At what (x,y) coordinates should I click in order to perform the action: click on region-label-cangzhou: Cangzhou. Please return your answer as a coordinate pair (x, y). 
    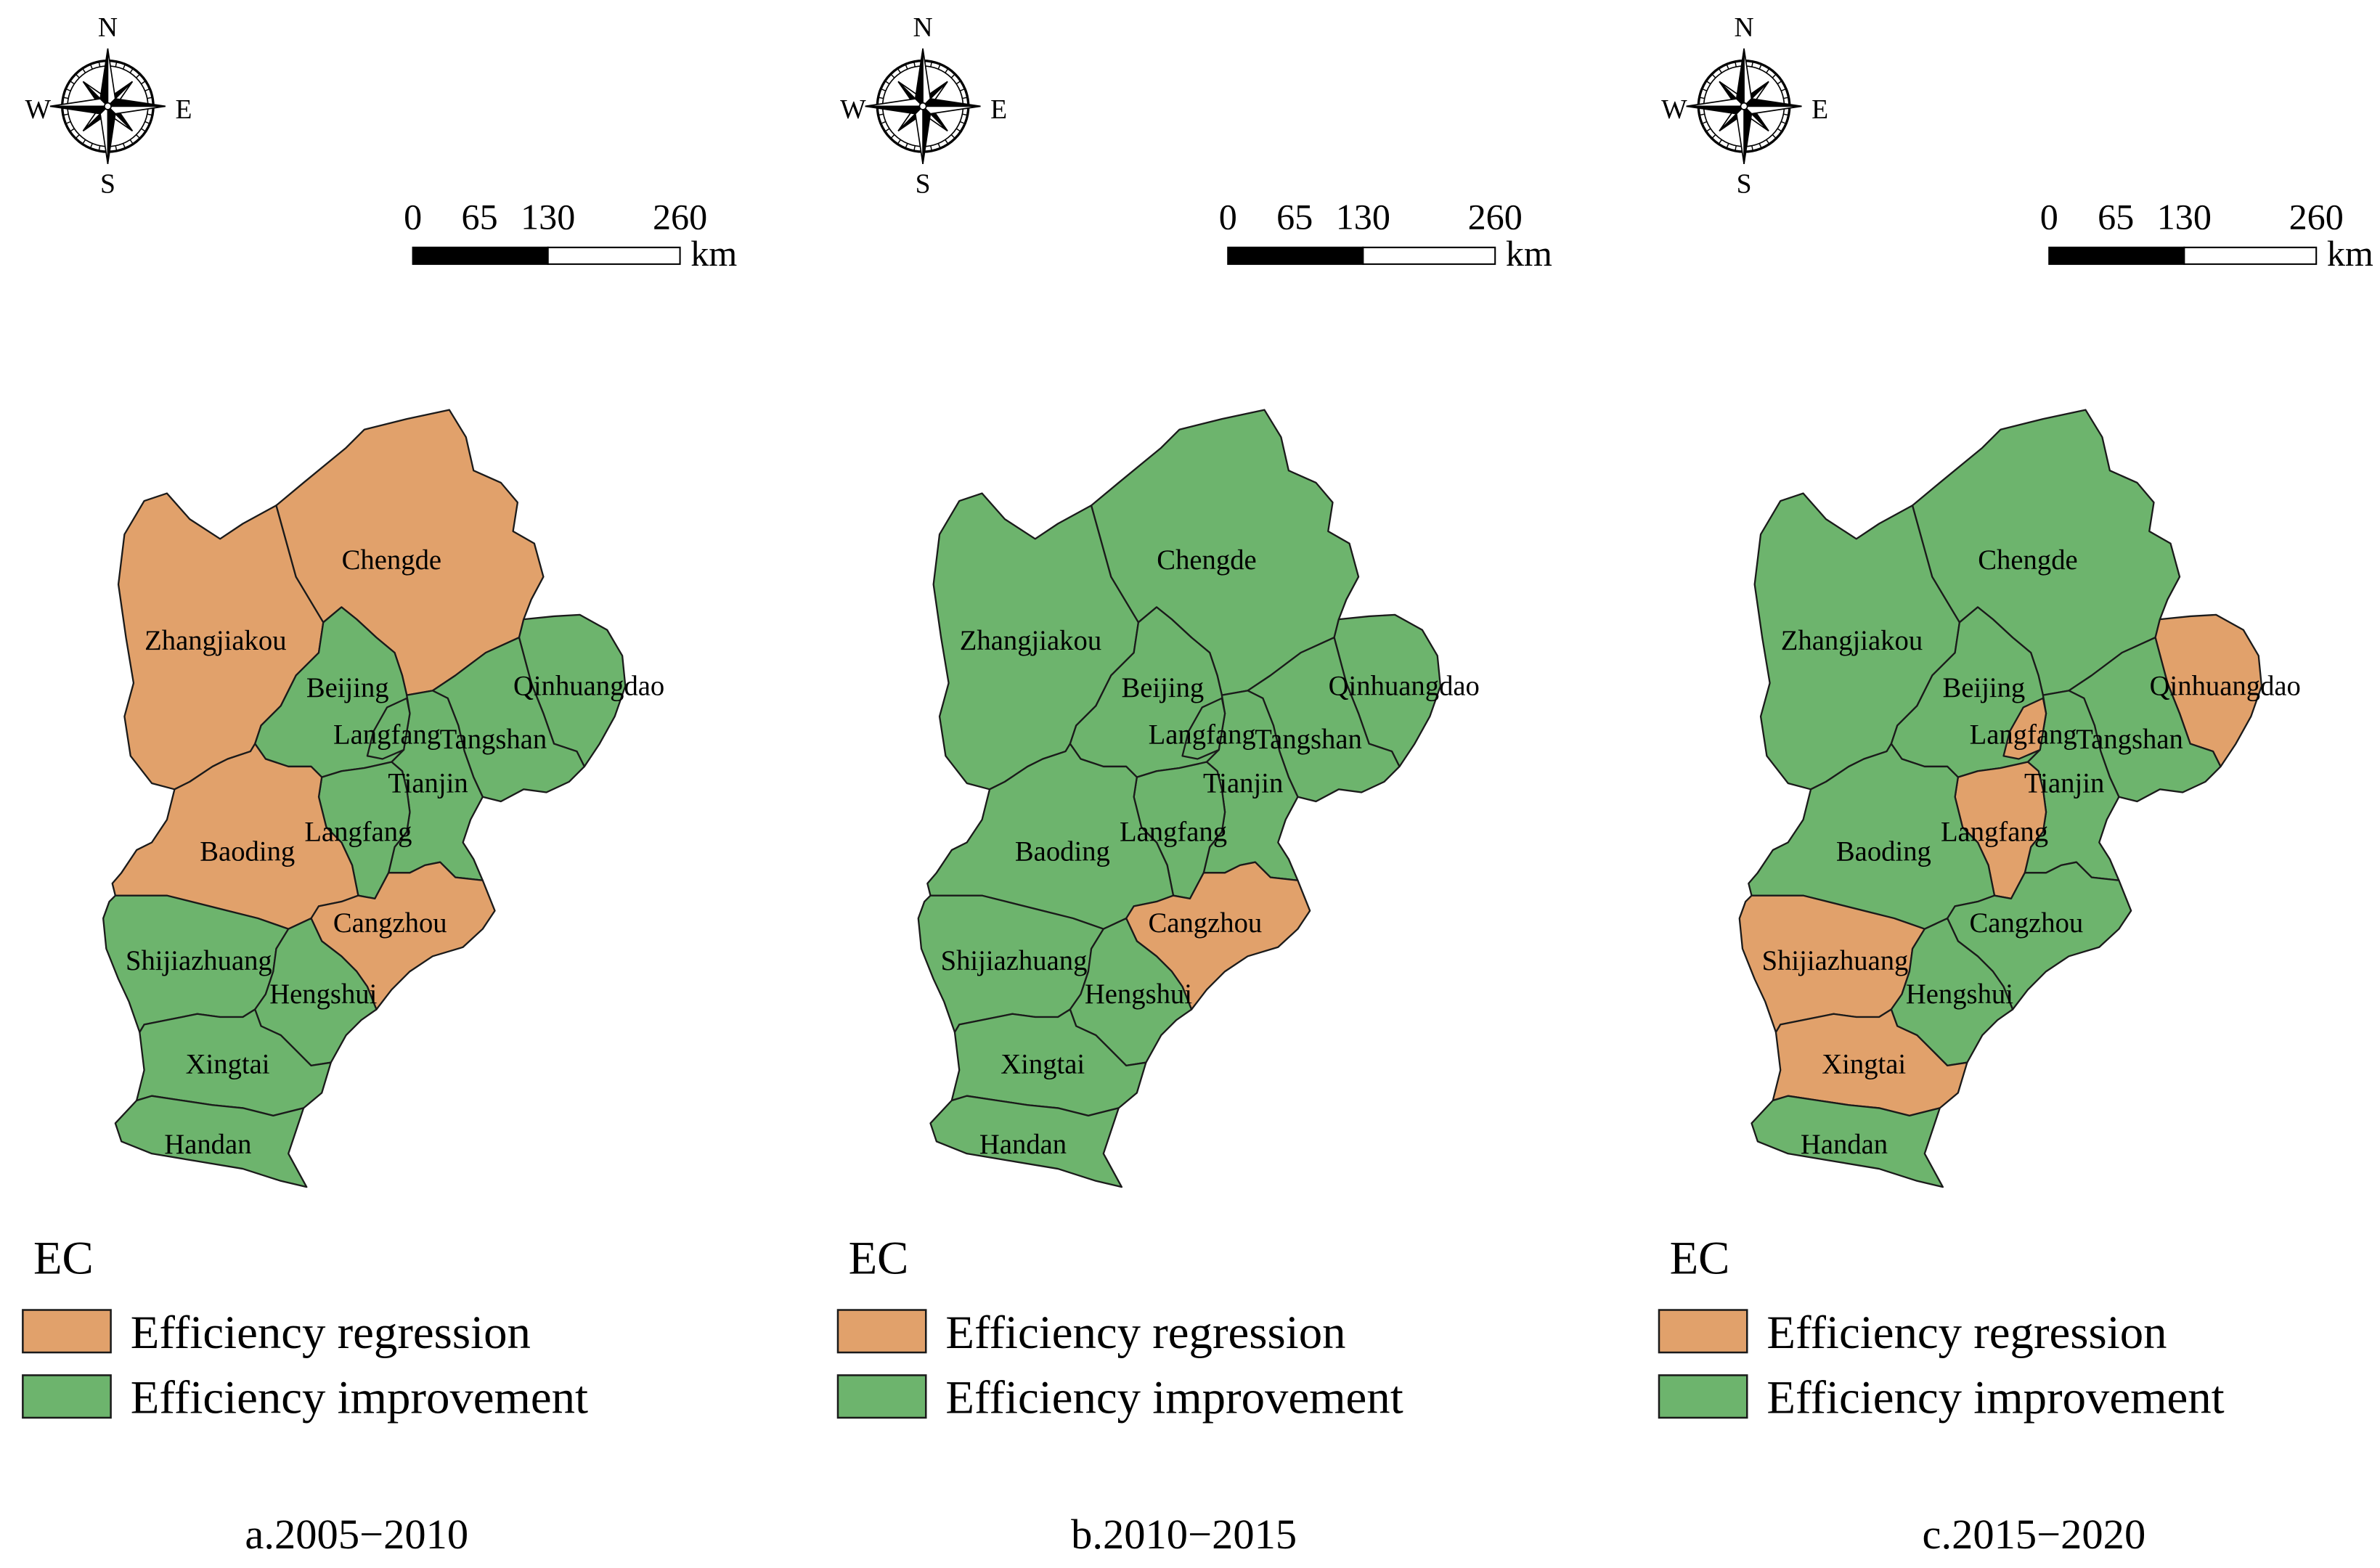
    Looking at the image, I should click on (1206, 924).